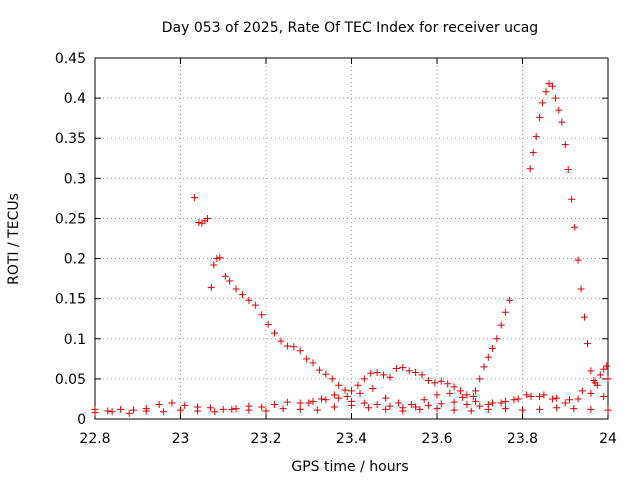  What do you see at coordinates (75, 260) in the screenshot?
I see `y-tick-label: 0.2` at bounding box center [75, 260].